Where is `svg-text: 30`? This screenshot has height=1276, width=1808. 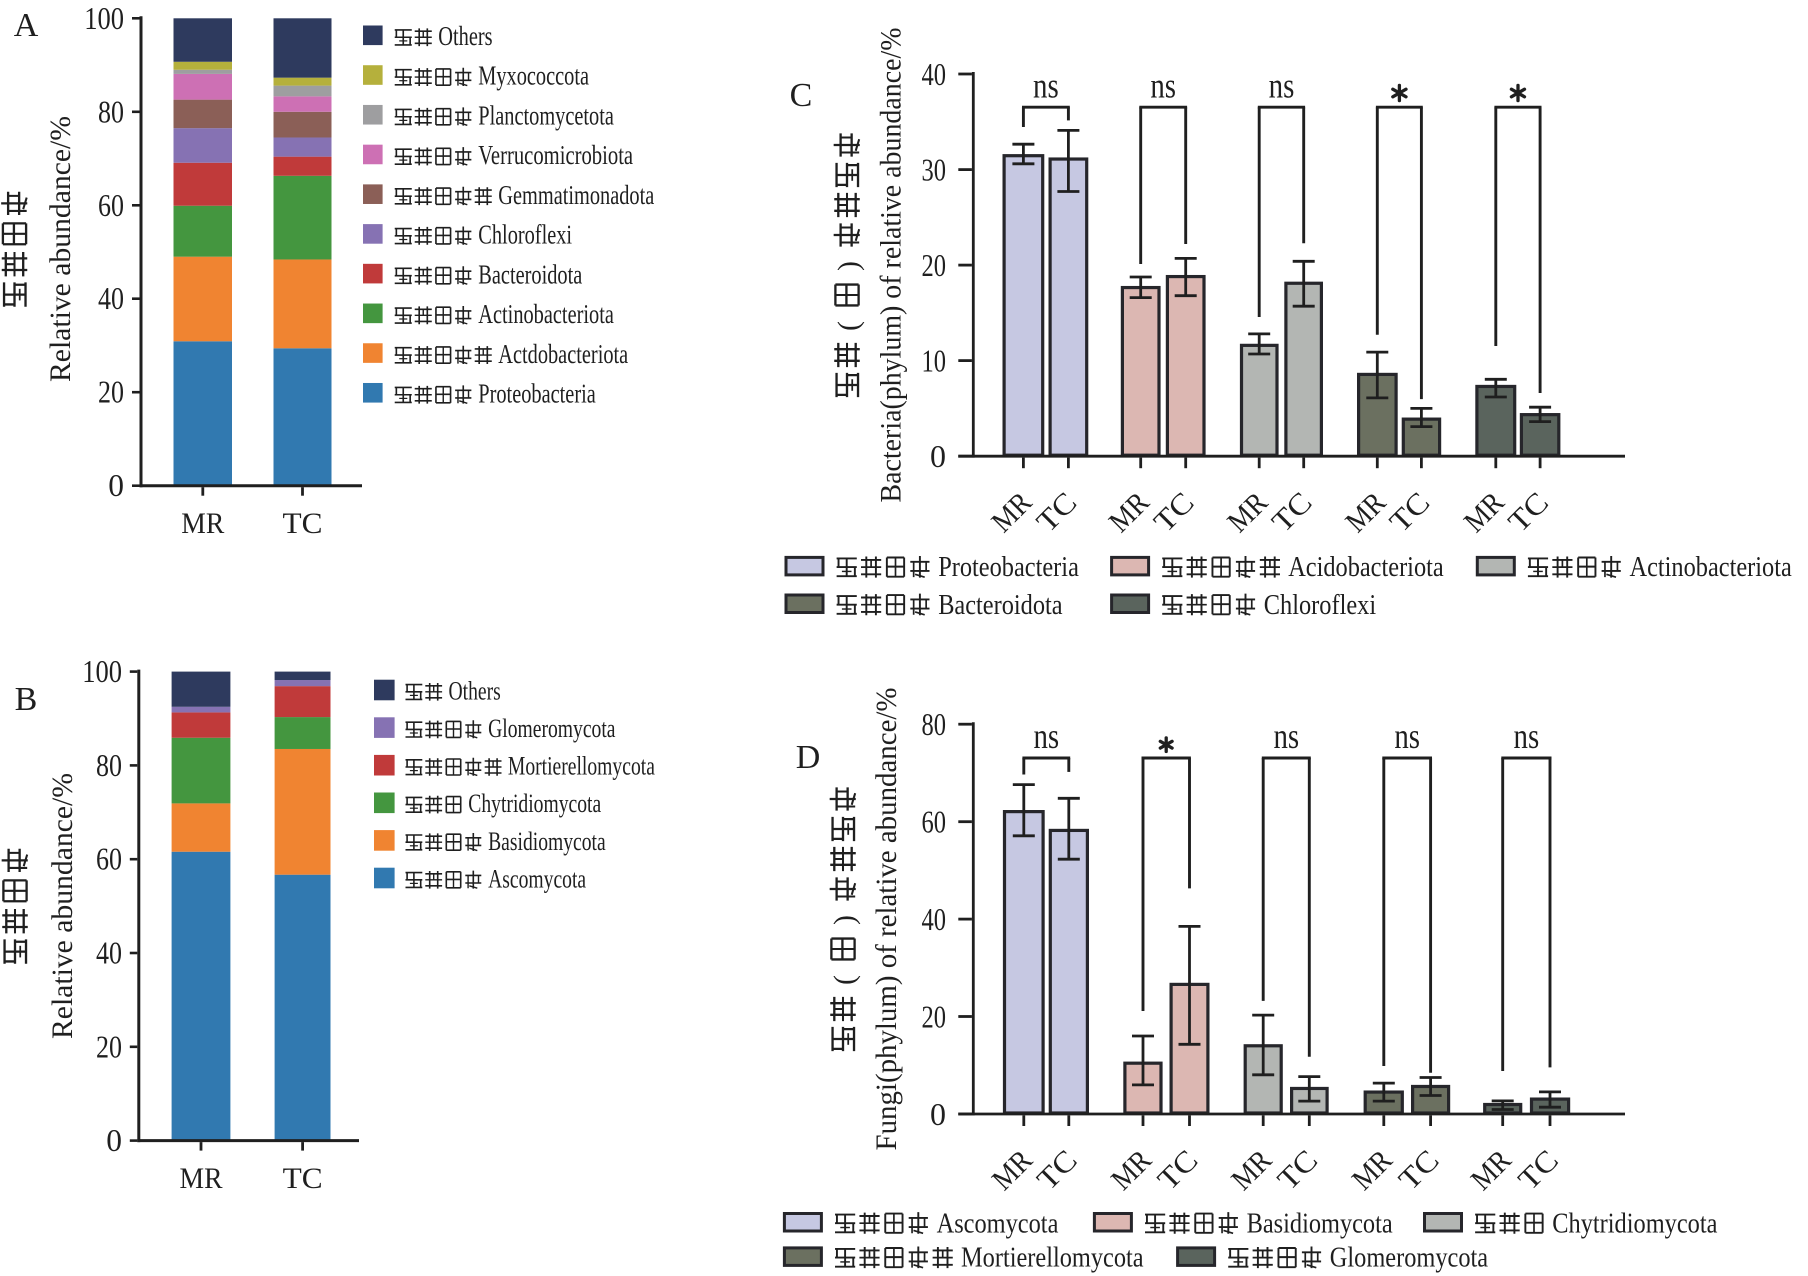 svg-text: 30 is located at coordinates (934, 170).